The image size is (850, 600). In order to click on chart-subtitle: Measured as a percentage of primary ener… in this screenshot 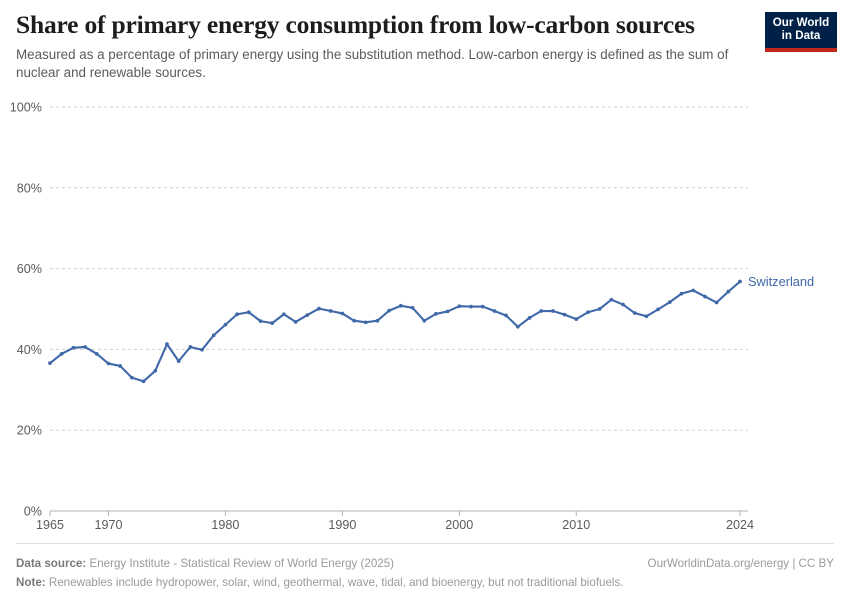, I will do `click(372, 64)`.